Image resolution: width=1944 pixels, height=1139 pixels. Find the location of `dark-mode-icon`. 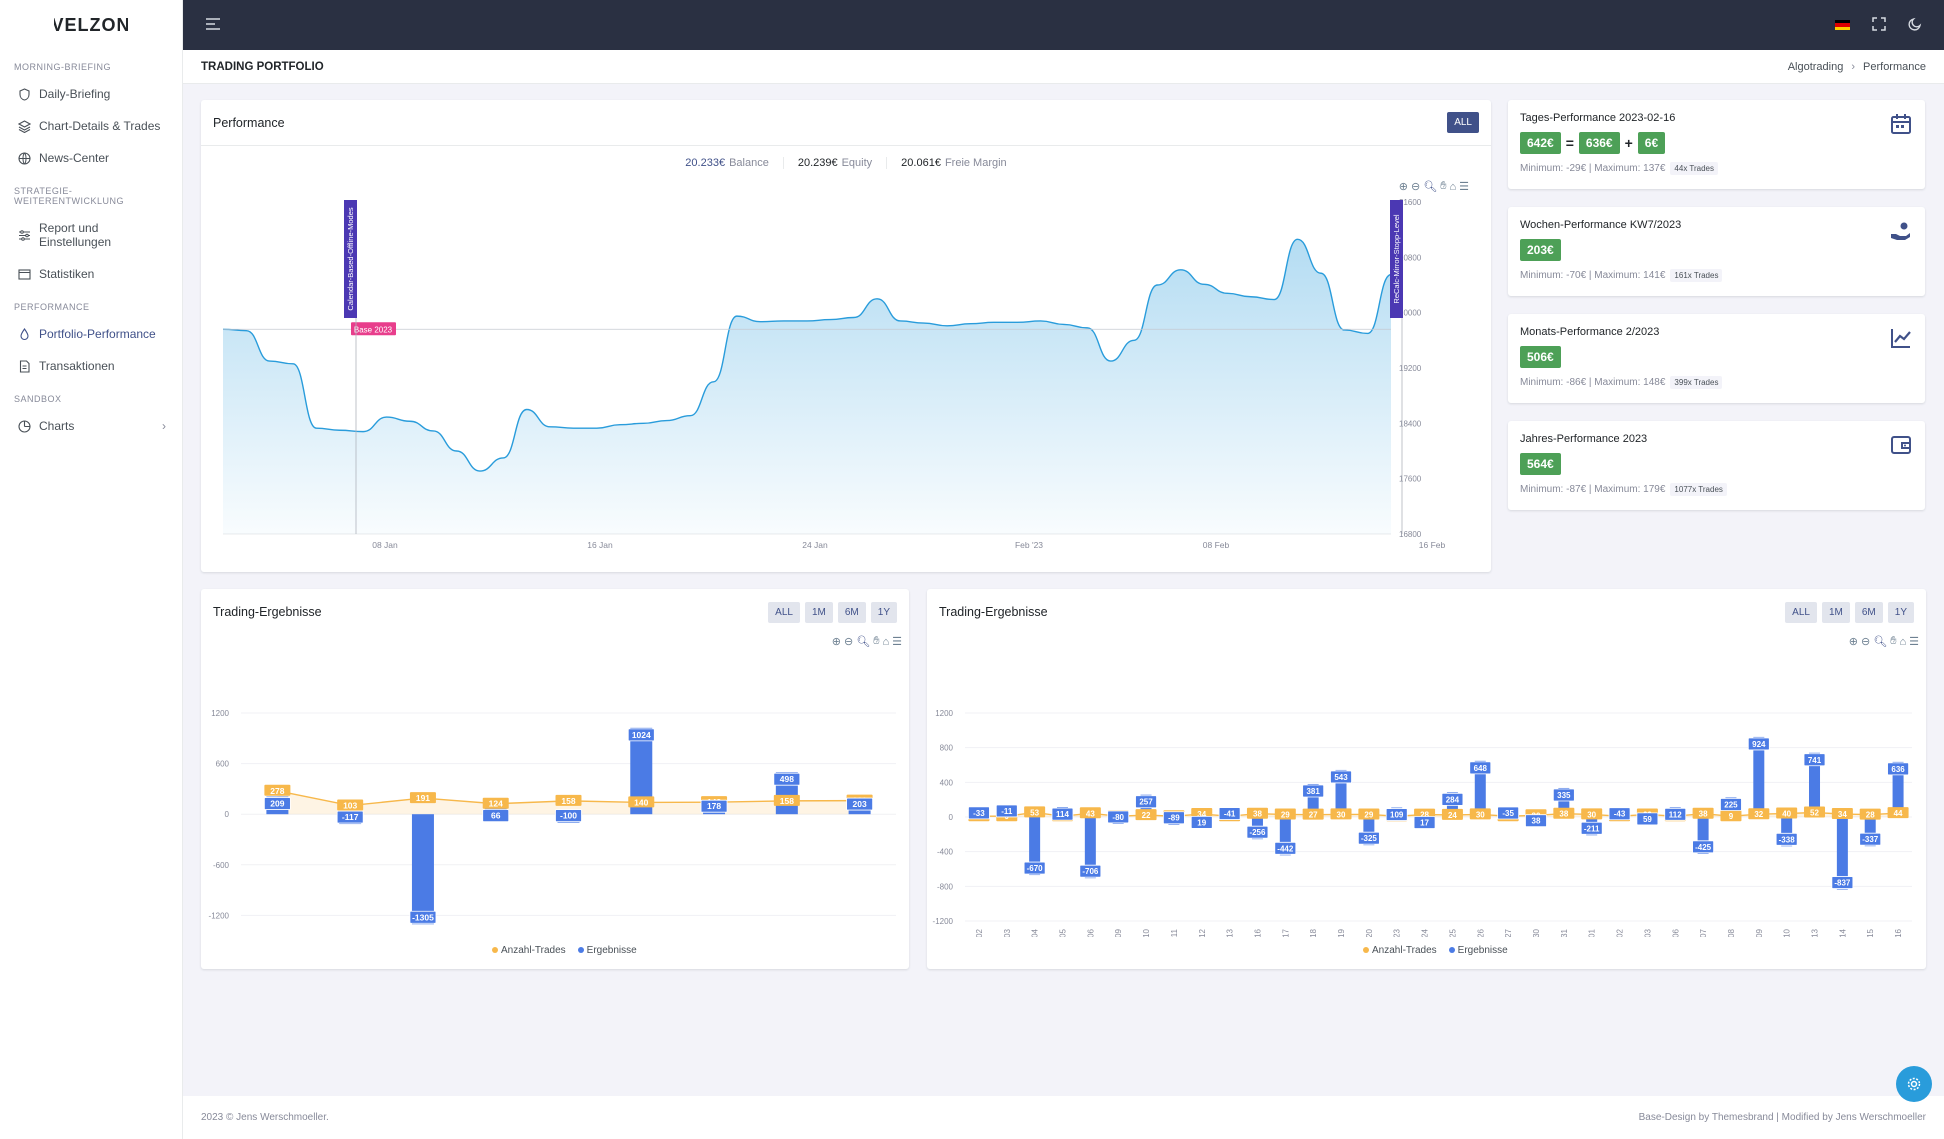

dark-mode-icon is located at coordinates (1915, 25).